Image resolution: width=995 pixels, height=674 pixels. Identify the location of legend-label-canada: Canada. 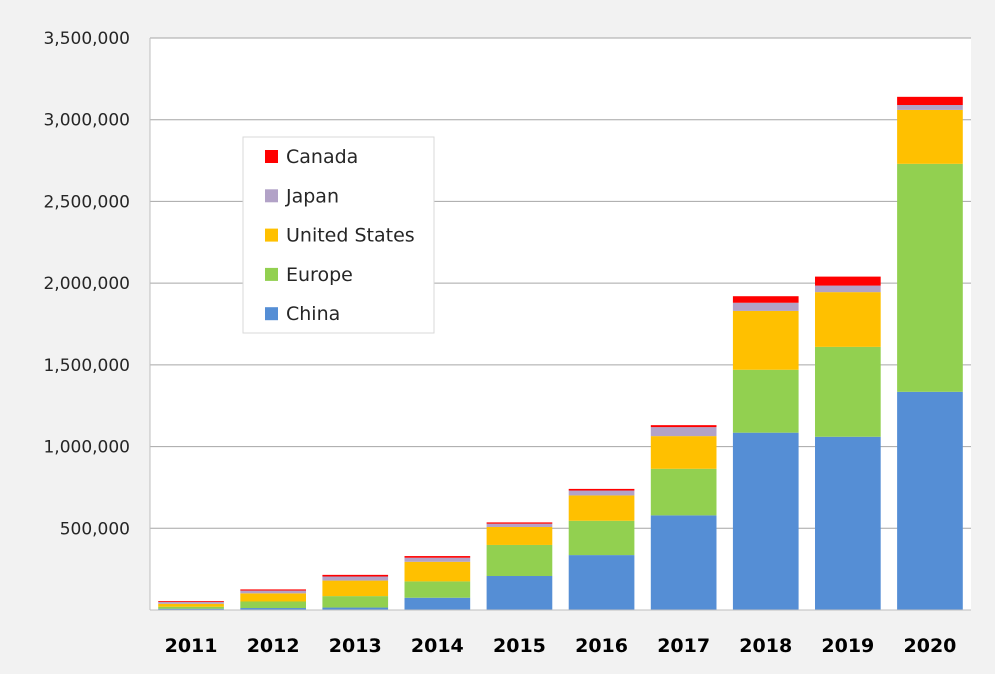
(322, 157).